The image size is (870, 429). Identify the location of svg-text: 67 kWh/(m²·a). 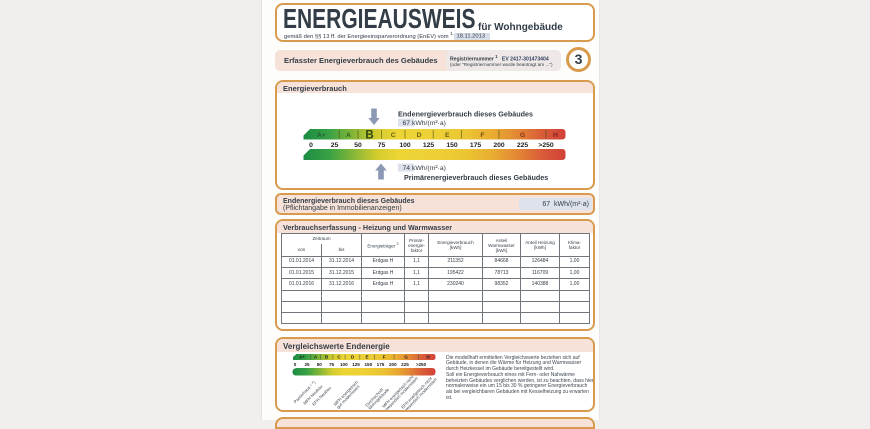
(424, 123).